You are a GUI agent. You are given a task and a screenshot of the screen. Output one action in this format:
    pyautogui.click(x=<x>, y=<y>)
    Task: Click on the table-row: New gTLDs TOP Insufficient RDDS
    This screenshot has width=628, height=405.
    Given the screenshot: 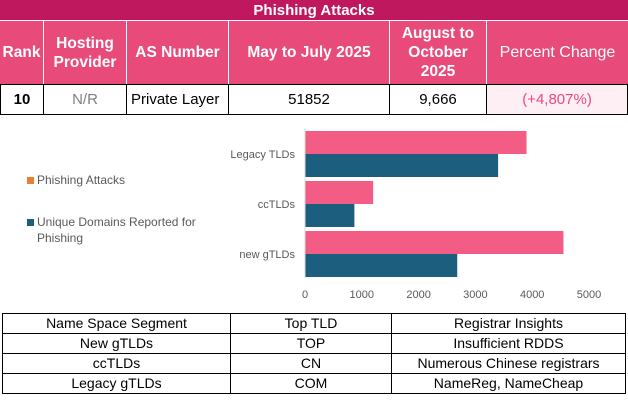 What is the action you would take?
    pyautogui.click(x=314, y=343)
    